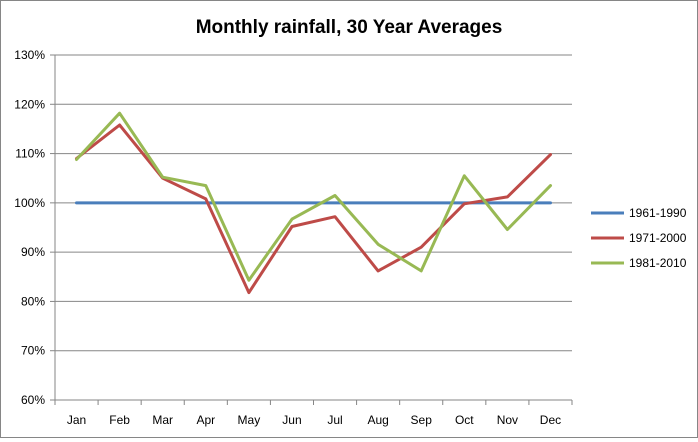  What do you see at coordinates (291, 420) in the screenshot?
I see `x-tick-label: Jun` at bounding box center [291, 420].